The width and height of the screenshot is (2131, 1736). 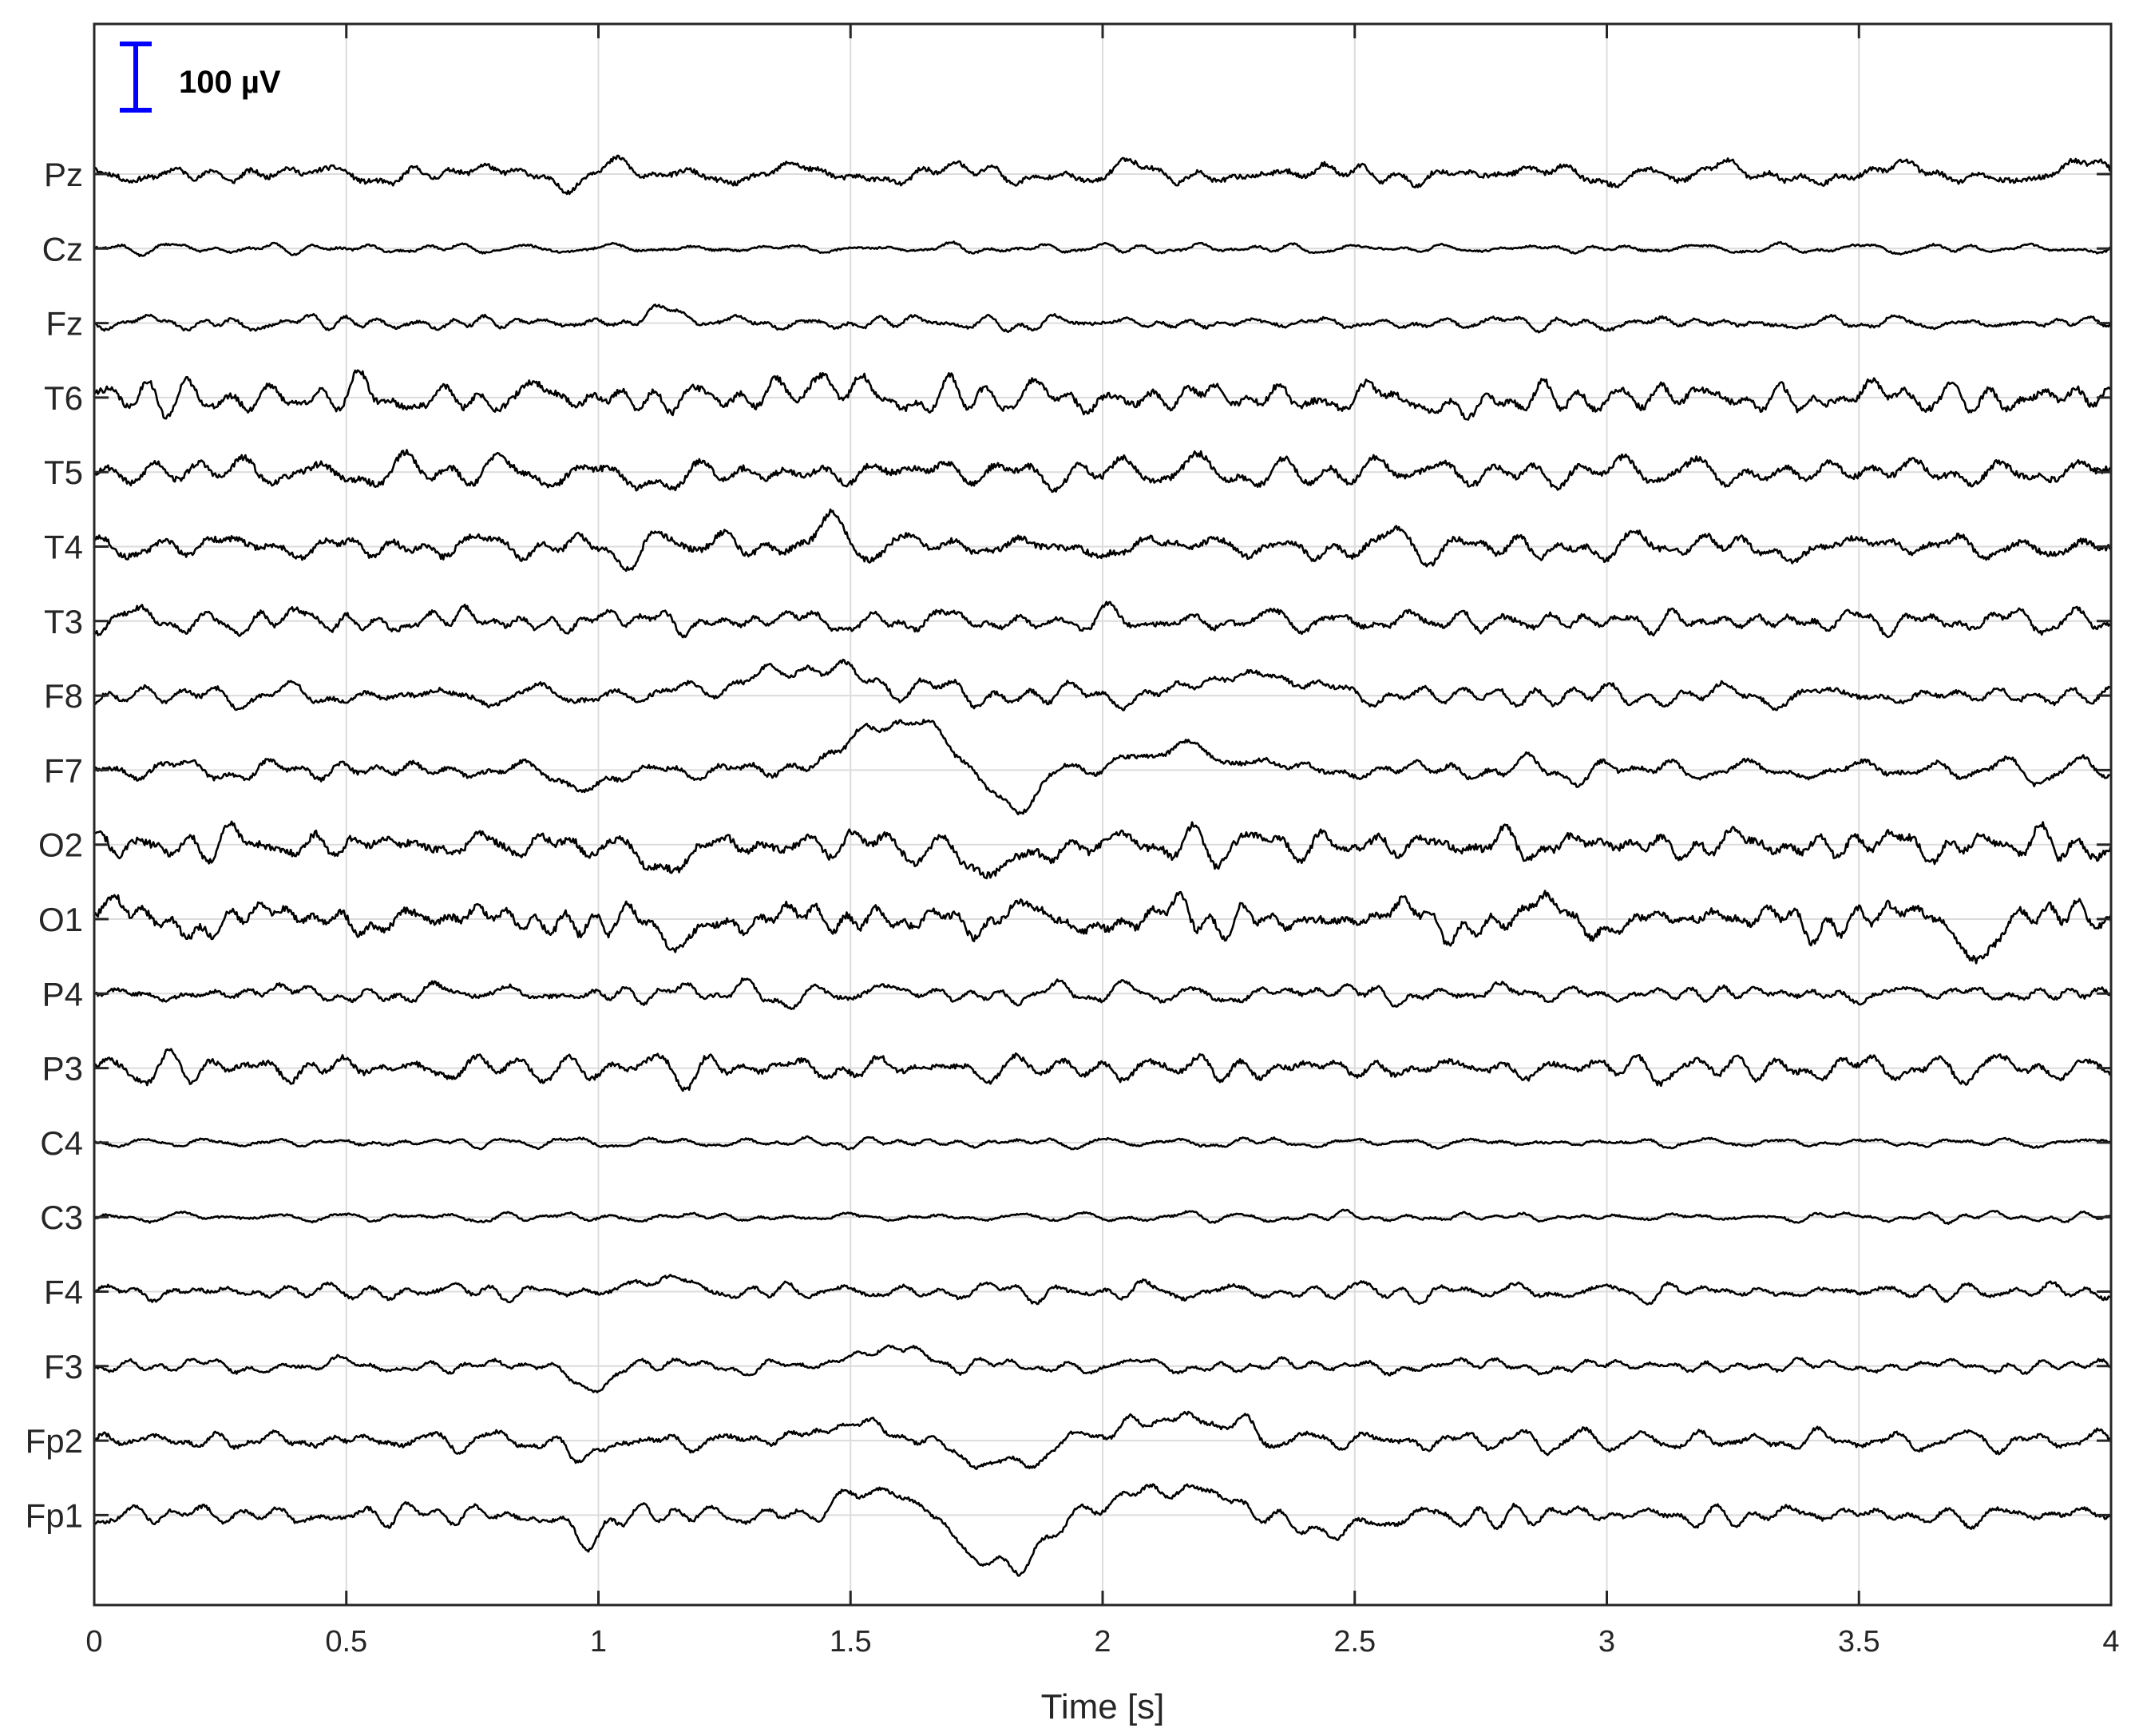 What do you see at coordinates (63, 398) in the screenshot?
I see `channel-label-t6: T6` at bounding box center [63, 398].